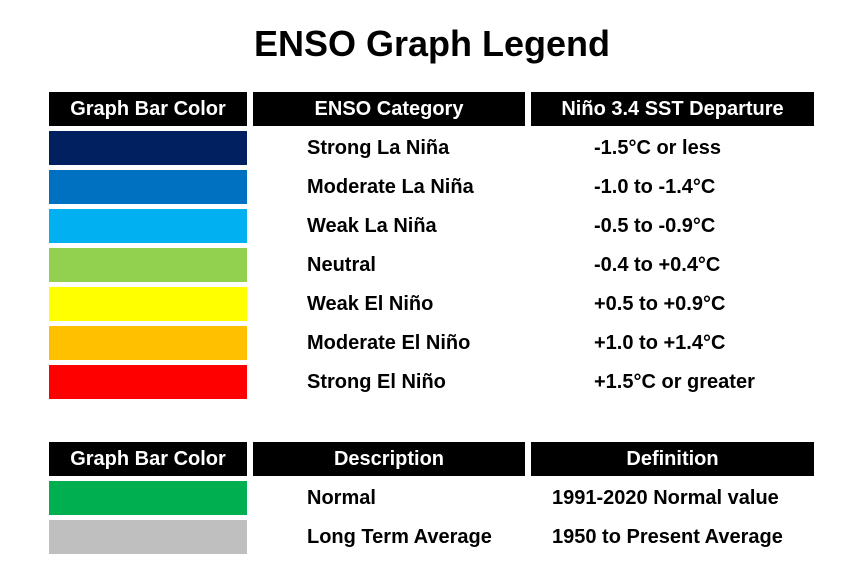  Describe the element at coordinates (657, 148) in the screenshot. I see `departure-value: -1.5°C or less` at that location.